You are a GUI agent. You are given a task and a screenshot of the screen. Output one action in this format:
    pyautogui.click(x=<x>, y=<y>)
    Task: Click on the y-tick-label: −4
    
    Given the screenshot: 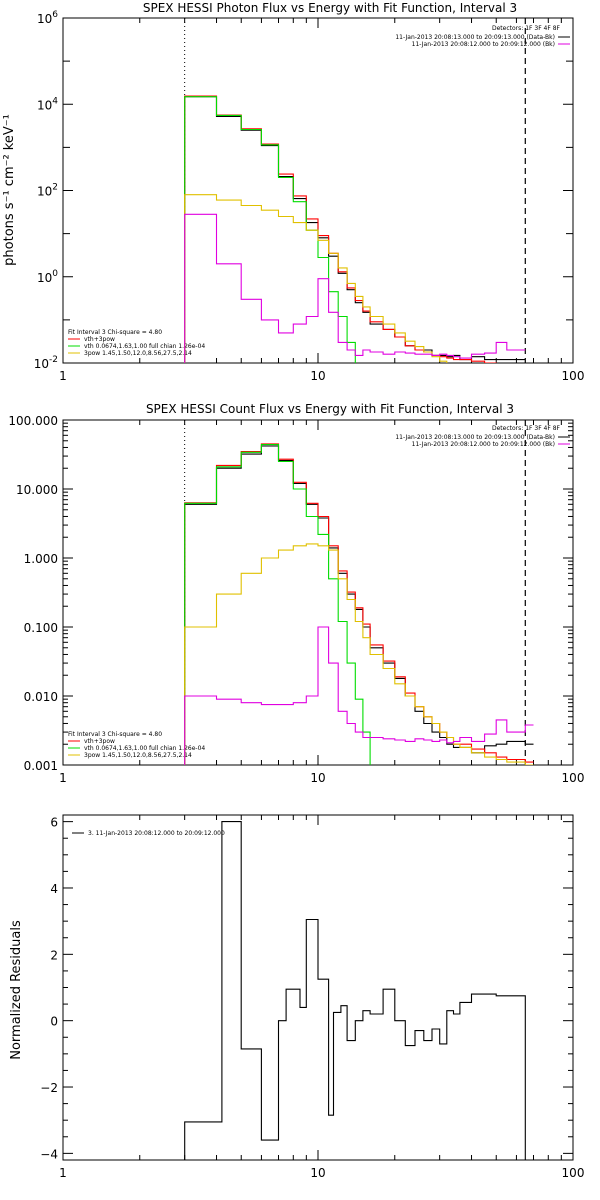 What is the action you would take?
    pyautogui.click(x=49, y=1154)
    